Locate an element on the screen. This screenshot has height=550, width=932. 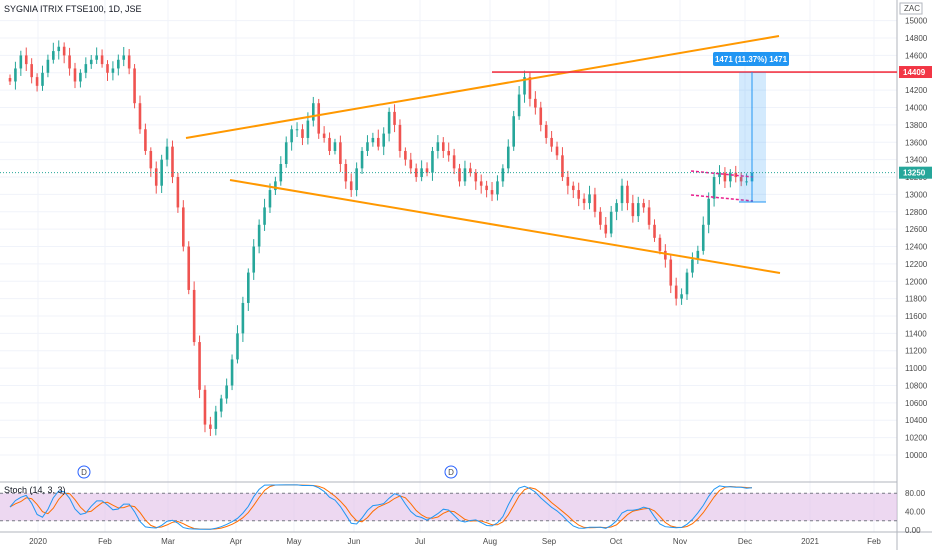
price-tick-label: 12600 is located at coordinates (916, 229).